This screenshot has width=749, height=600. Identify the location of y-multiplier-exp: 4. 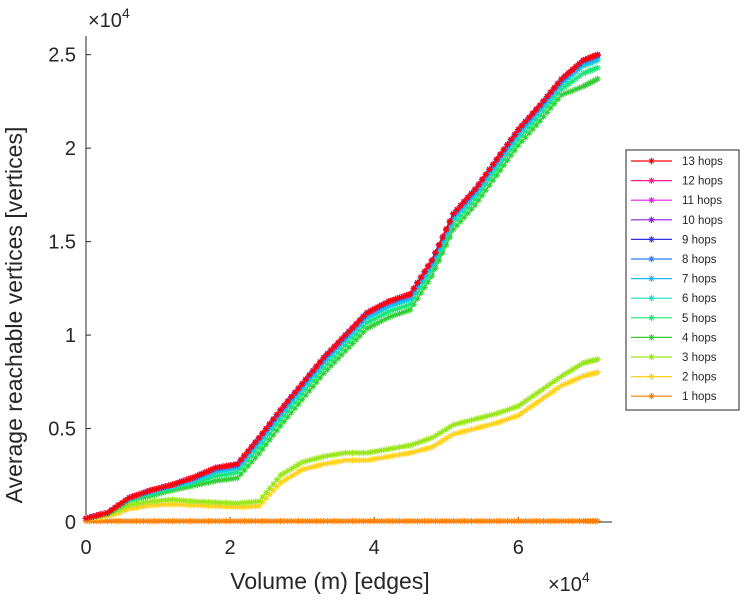
(126, 13).